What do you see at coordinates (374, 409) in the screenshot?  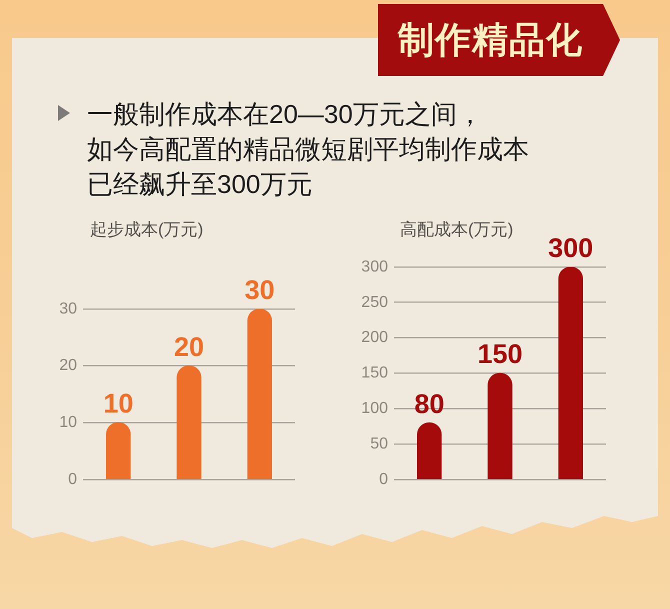 I see `y-tick-label: 100` at bounding box center [374, 409].